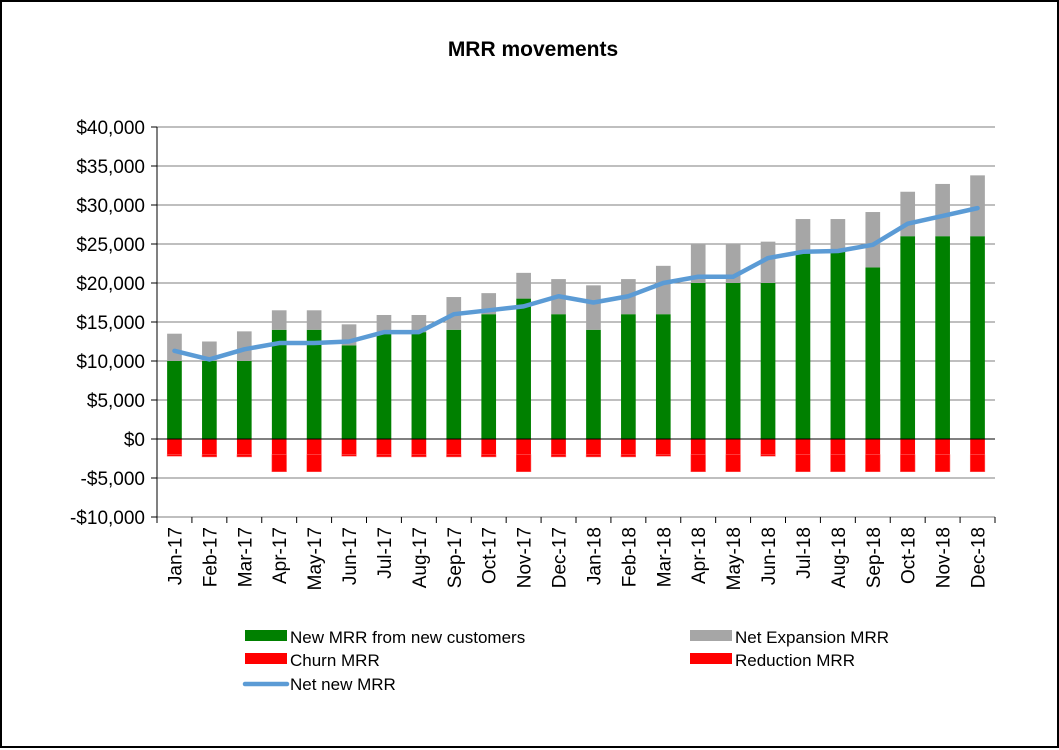 The image size is (1059, 750). I want to click on y-tick-label: $10,000, so click(110, 362).